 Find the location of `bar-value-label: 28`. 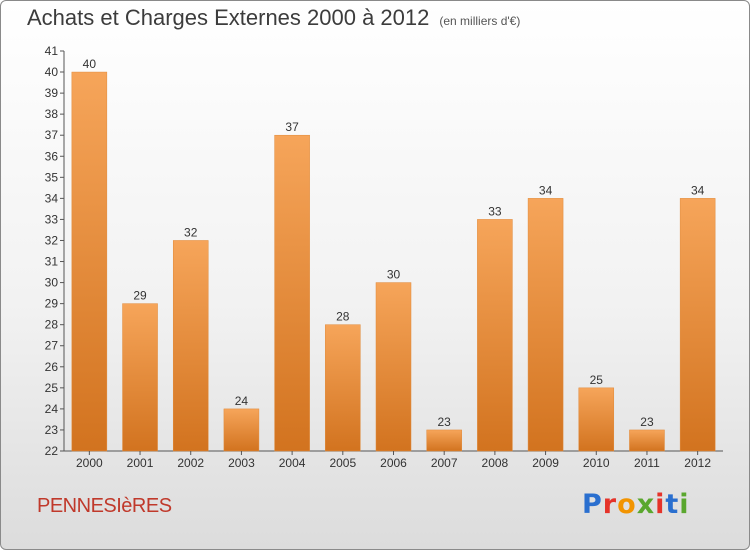

bar-value-label: 28 is located at coordinates (343, 317).